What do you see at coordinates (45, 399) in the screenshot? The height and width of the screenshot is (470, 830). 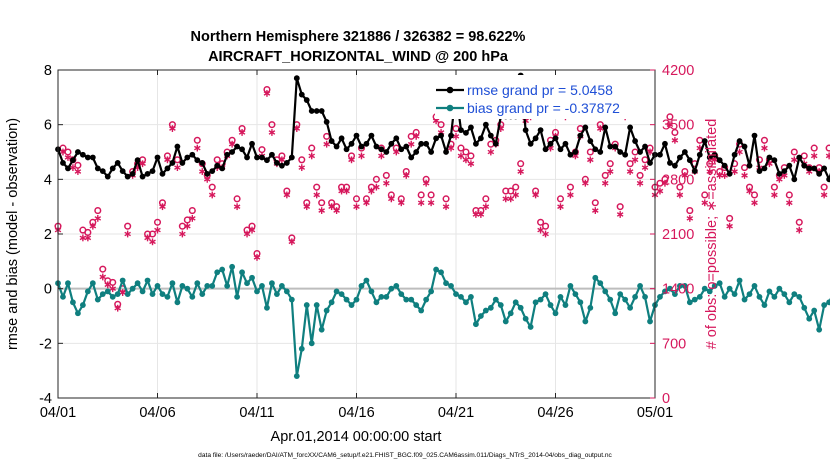 I see `y-tick-label: -4` at bounding box center [45, 399].